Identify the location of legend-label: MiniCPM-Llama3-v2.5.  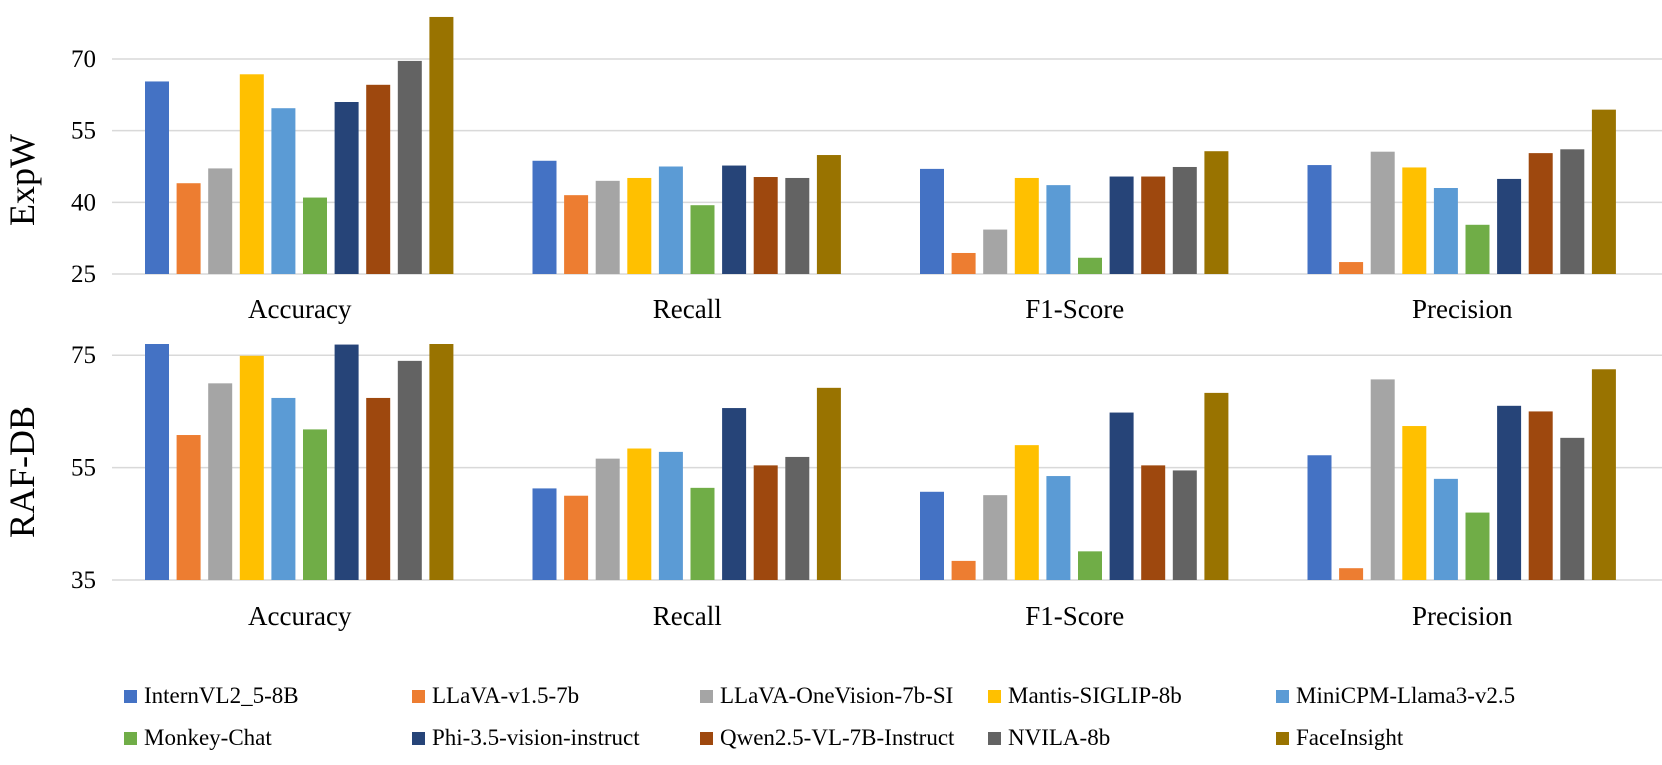
(1406, 695).